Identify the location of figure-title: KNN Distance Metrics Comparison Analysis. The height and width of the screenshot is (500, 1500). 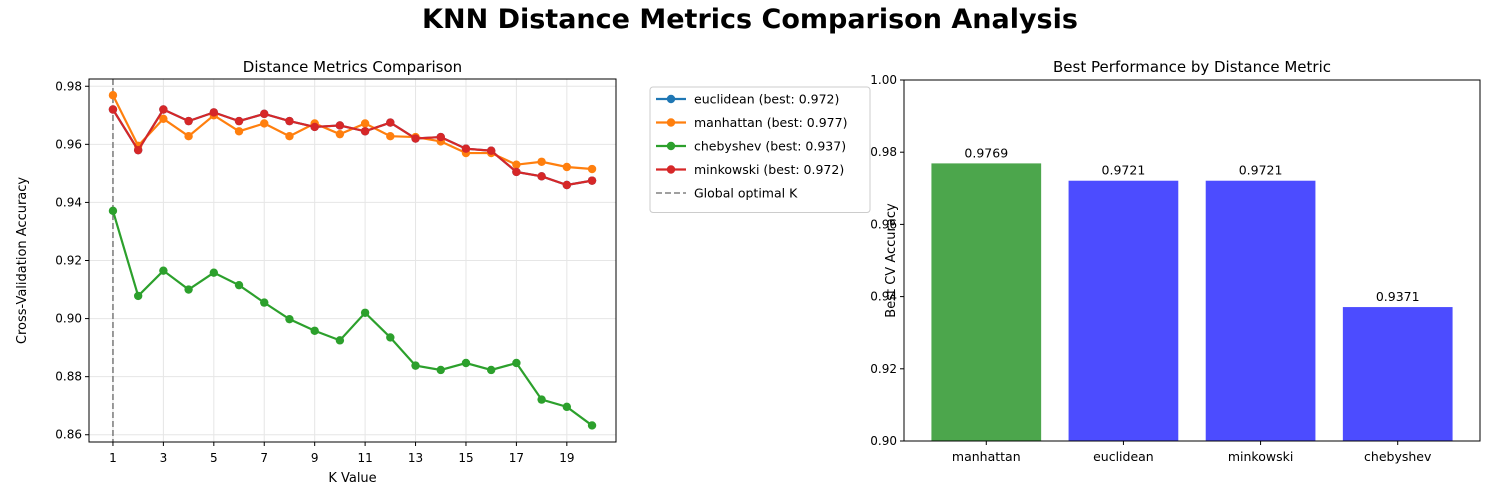
(750, 19).